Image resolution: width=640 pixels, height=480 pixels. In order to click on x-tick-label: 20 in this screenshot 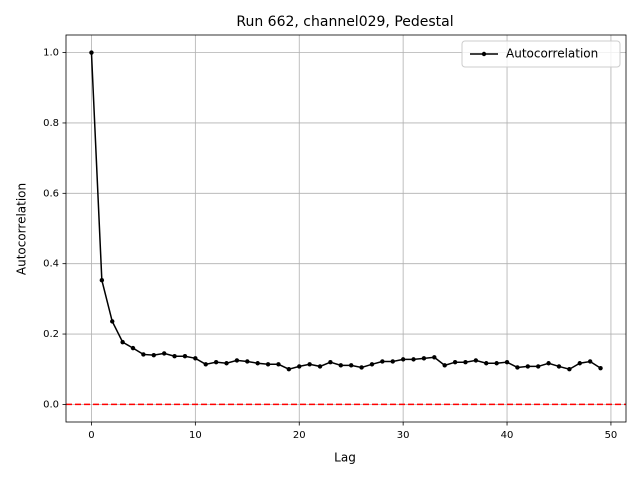, I will do `click(299, 435)`.